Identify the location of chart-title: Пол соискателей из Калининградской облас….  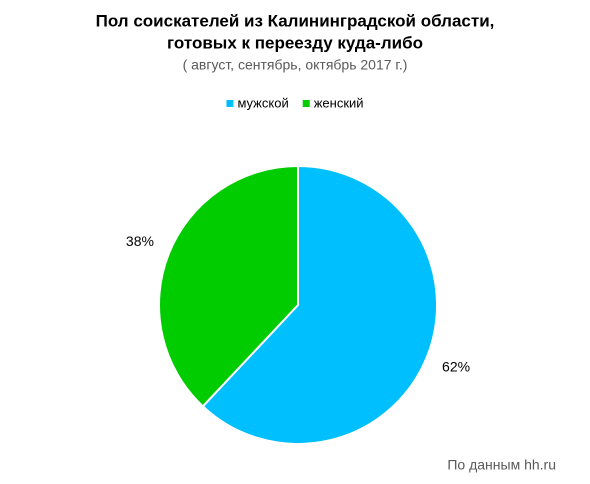
(295, 20).